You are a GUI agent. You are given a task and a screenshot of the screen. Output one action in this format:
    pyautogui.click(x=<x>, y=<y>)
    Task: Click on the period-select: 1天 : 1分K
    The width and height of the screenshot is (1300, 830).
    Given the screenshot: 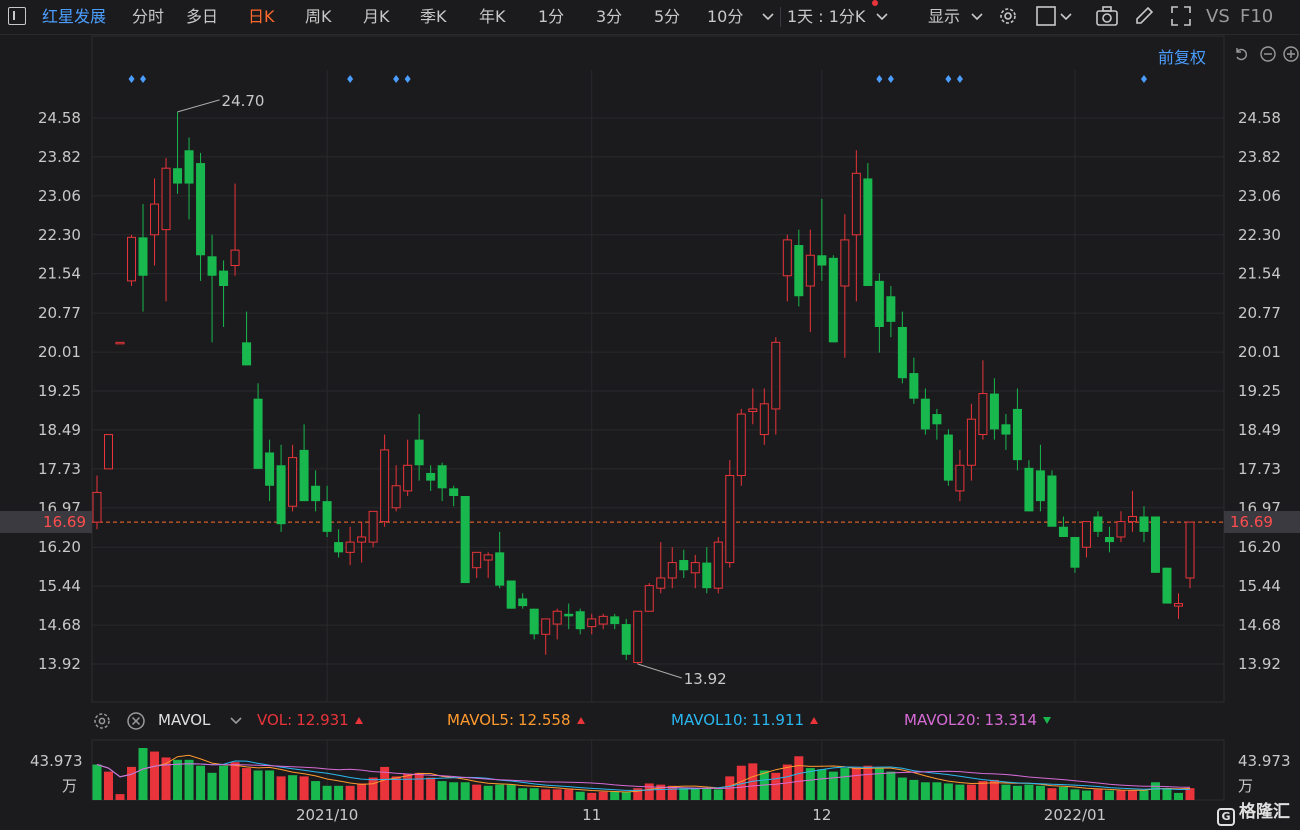 What is the action you would take?
    pyautogui.click(x=826, y=16)
    